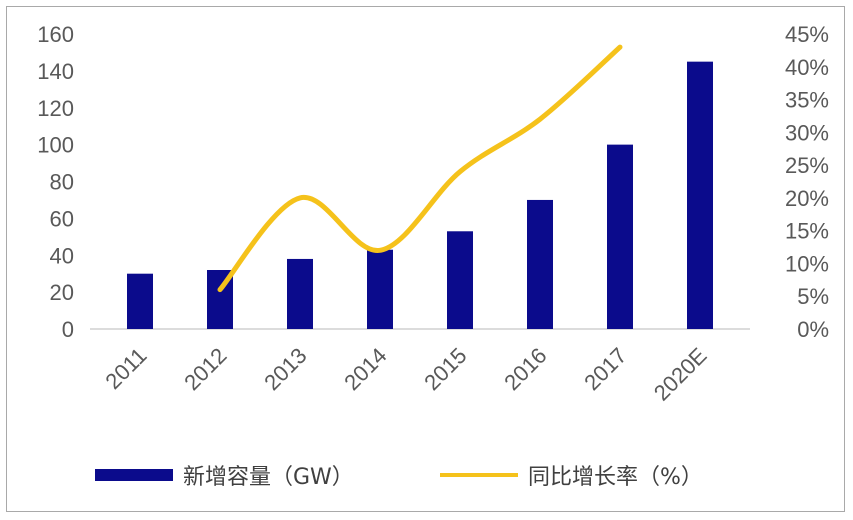 The width and height of the screenshot is (853, 520). Describe the element at coordinates (807, 132) in the screenshot. I see `y-right-tick-label: 30%` at that location.